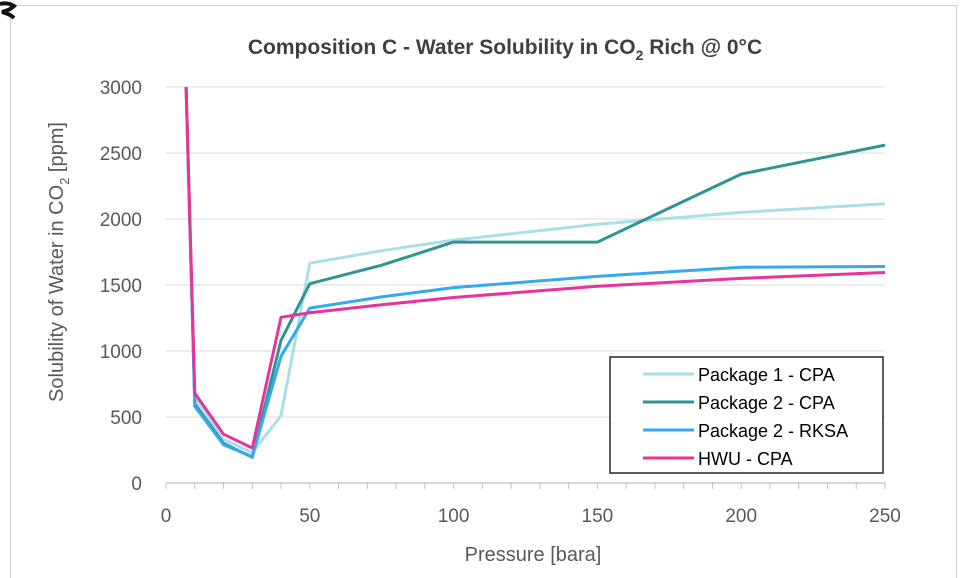 The height and width of the screenshot is (578, 960). Describe the element at coordinates (121, 154) in the screenshot. I see `y-tick-label: 2500` at that location.